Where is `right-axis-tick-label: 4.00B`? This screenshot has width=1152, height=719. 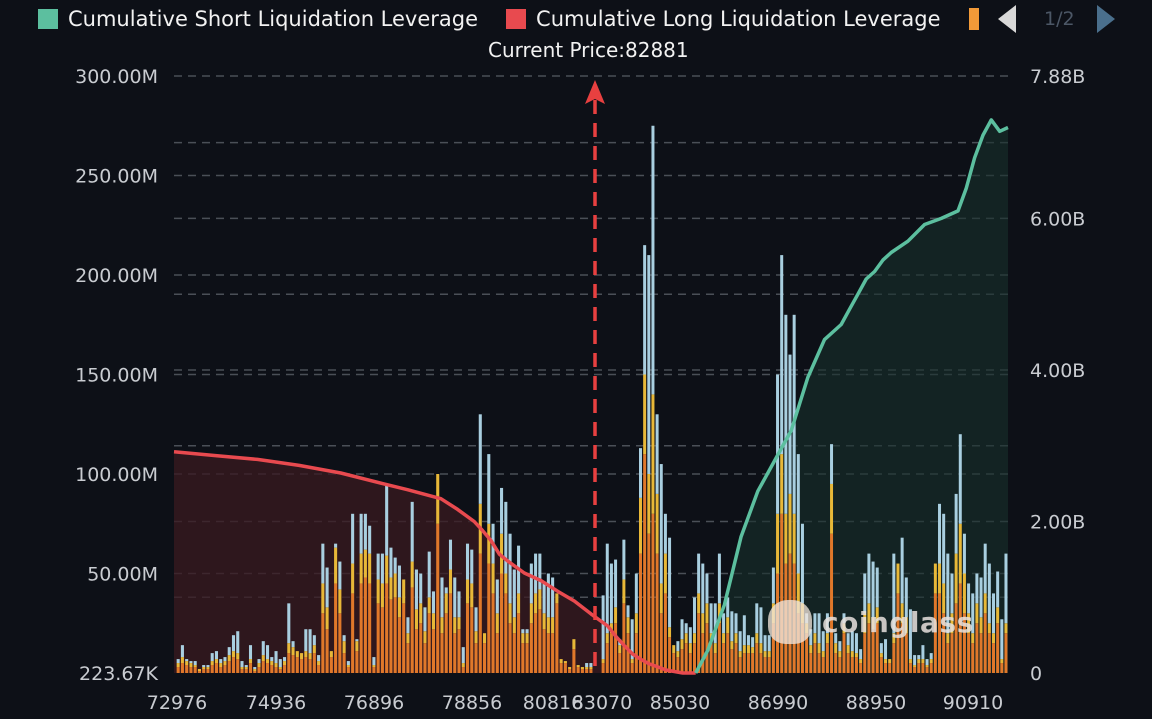
right-axis-tick-label: 4.00B is located at coordinates (1057, 371).